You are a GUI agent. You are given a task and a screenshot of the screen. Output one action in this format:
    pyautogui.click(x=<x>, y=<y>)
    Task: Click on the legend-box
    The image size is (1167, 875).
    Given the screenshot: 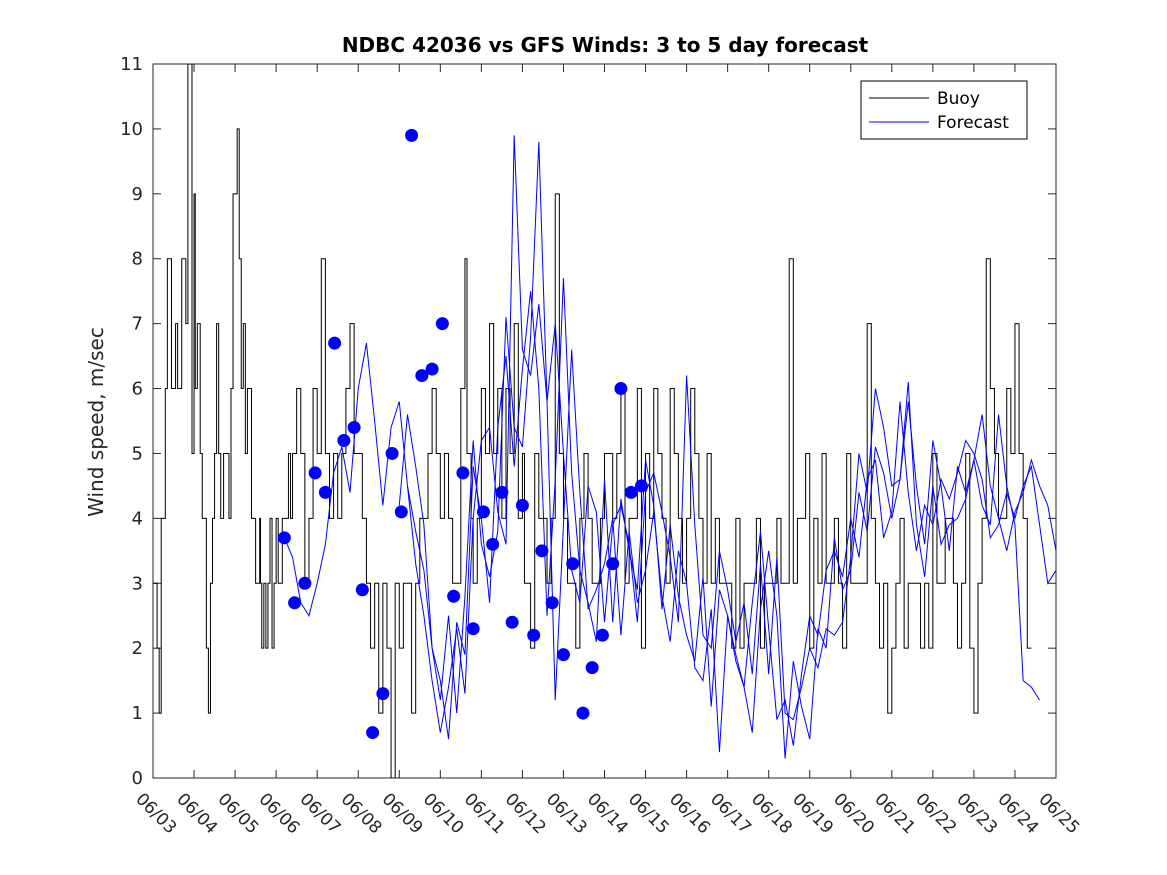 What is the action you would take?
    pyautogui.click(x=944, y=110)
    